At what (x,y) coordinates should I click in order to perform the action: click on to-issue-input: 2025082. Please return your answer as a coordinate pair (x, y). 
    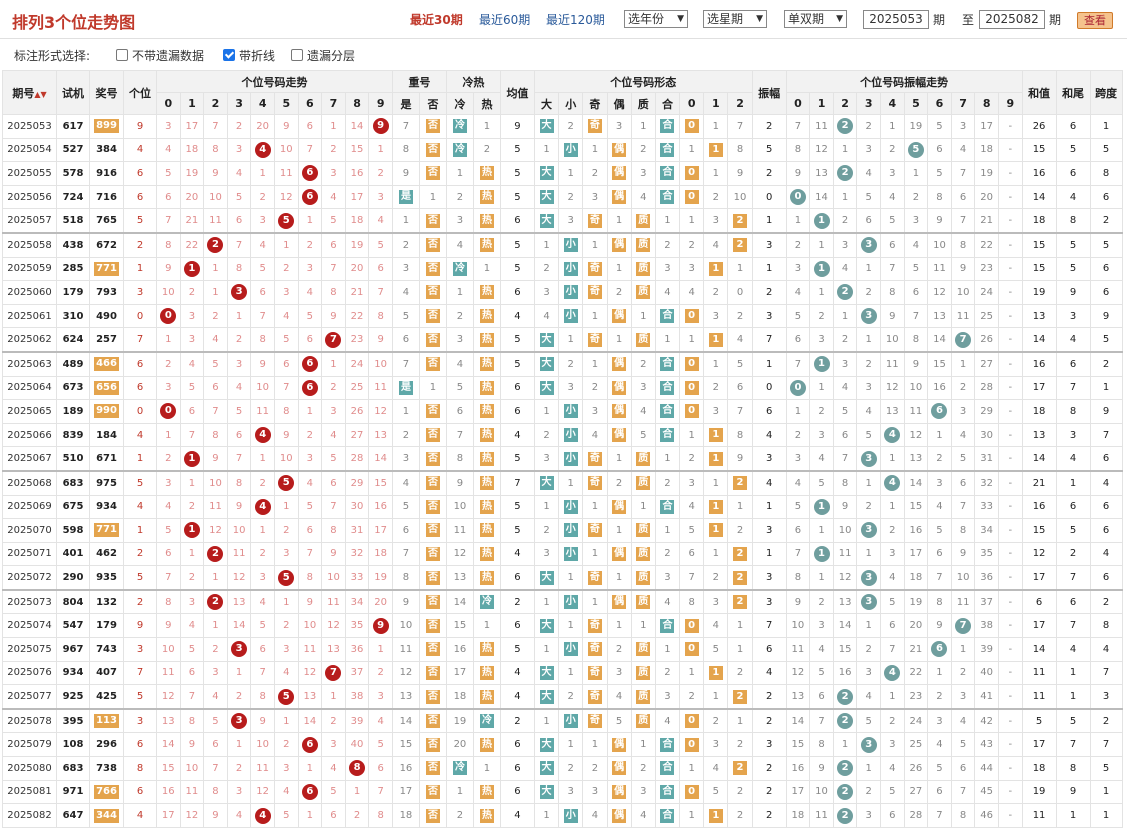
    Looking at the image, I should click on (1012, 19).